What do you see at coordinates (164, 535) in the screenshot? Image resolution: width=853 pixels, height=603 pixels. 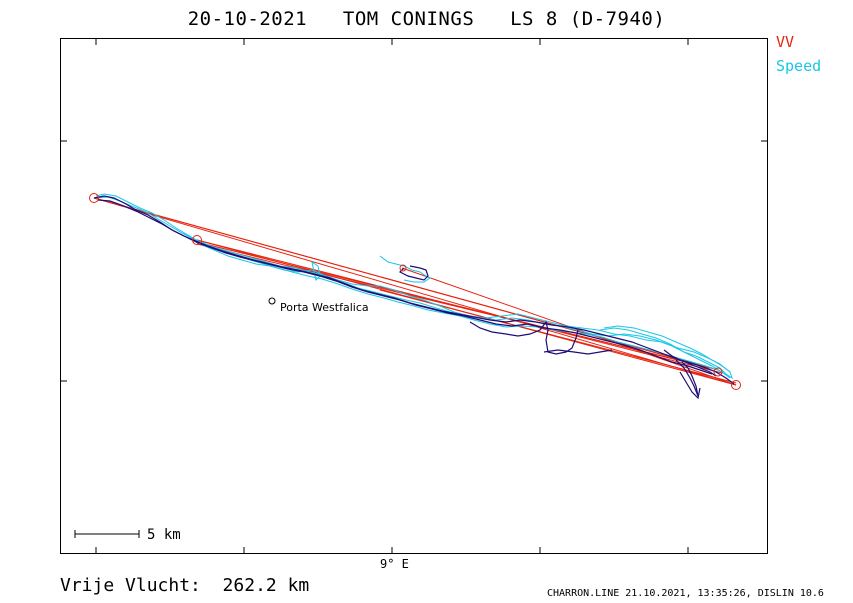 I see `scale-bar-label: 5 km` at bounding box center [164, 535].